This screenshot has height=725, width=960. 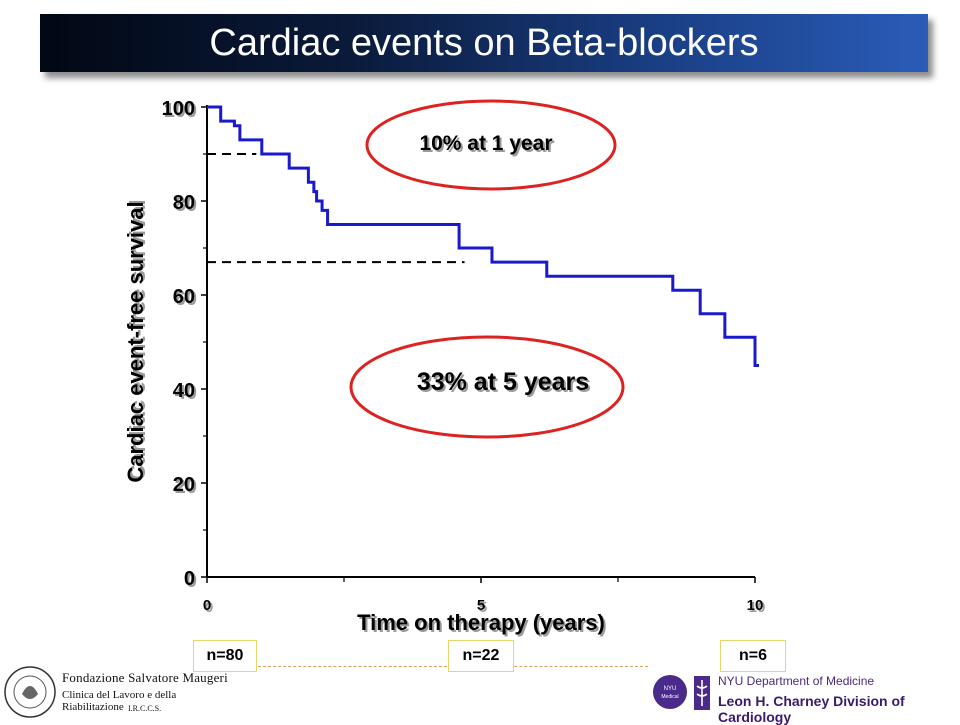 I want to click on ellipse-1-year, so click(x=491, y=145).